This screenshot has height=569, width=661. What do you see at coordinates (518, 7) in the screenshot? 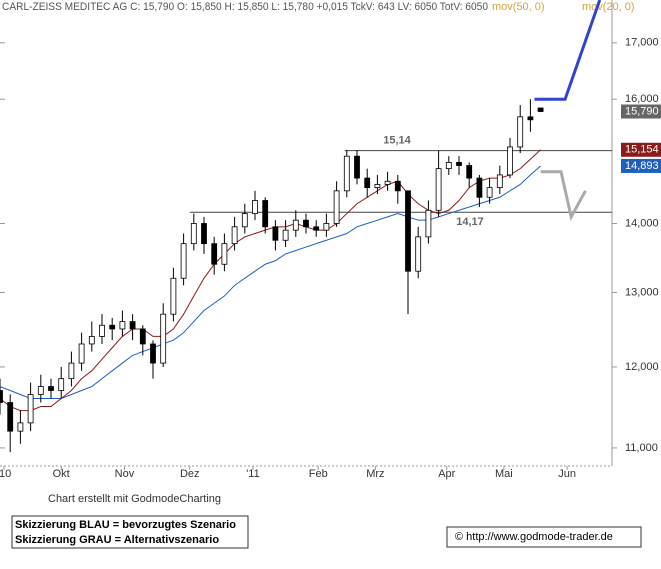
I see `legend-entry: mov(50, 0)` at bounding box center [518, 7].